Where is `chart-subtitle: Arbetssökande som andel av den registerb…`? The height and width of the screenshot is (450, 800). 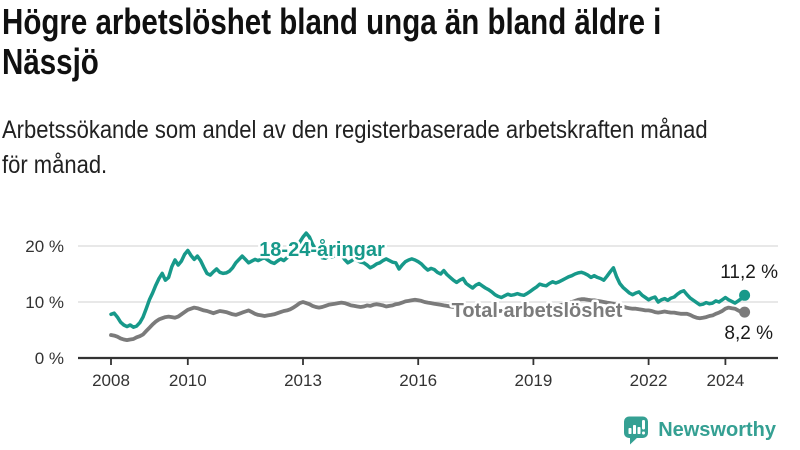 chart-subtitle: Arbetssökande som andel av den registerb… is located at coordinates (355, 148).